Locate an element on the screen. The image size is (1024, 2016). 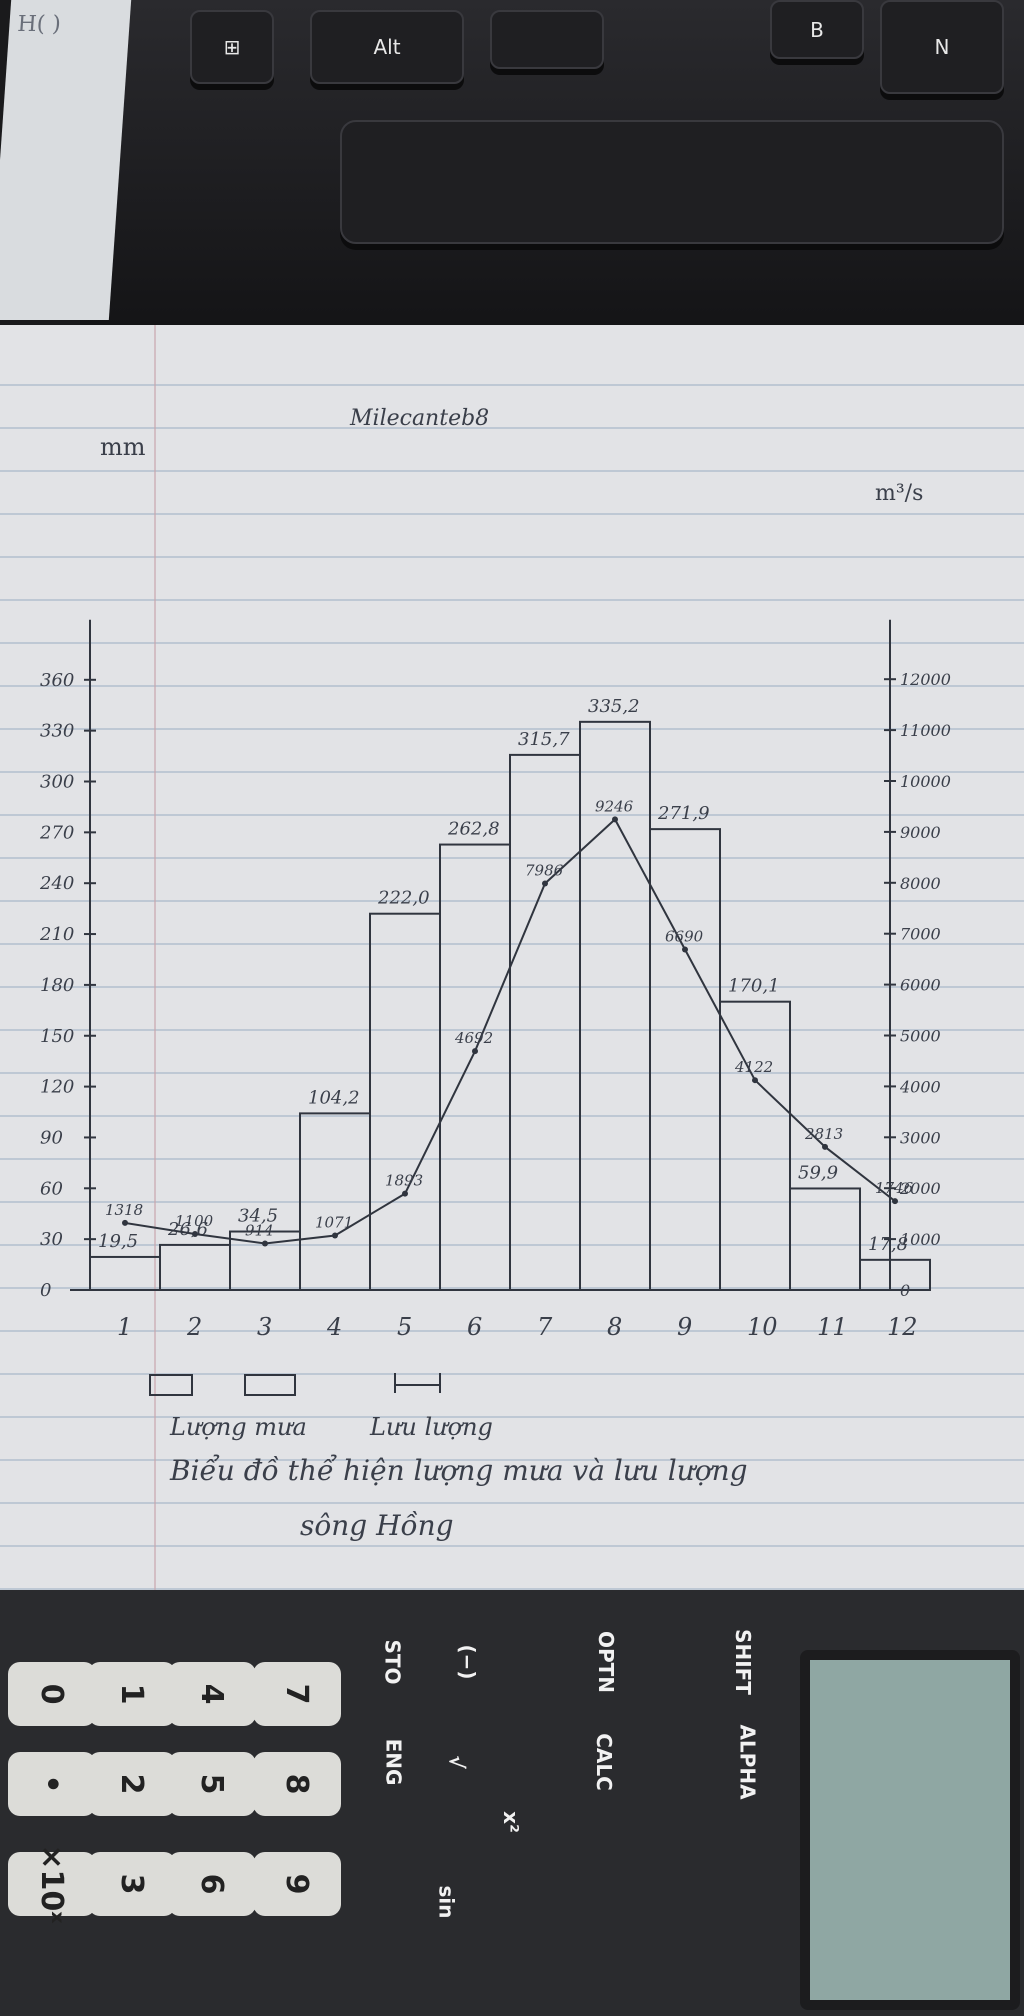
calc-fn-3: CALC is located at coordinates (603, 1762).